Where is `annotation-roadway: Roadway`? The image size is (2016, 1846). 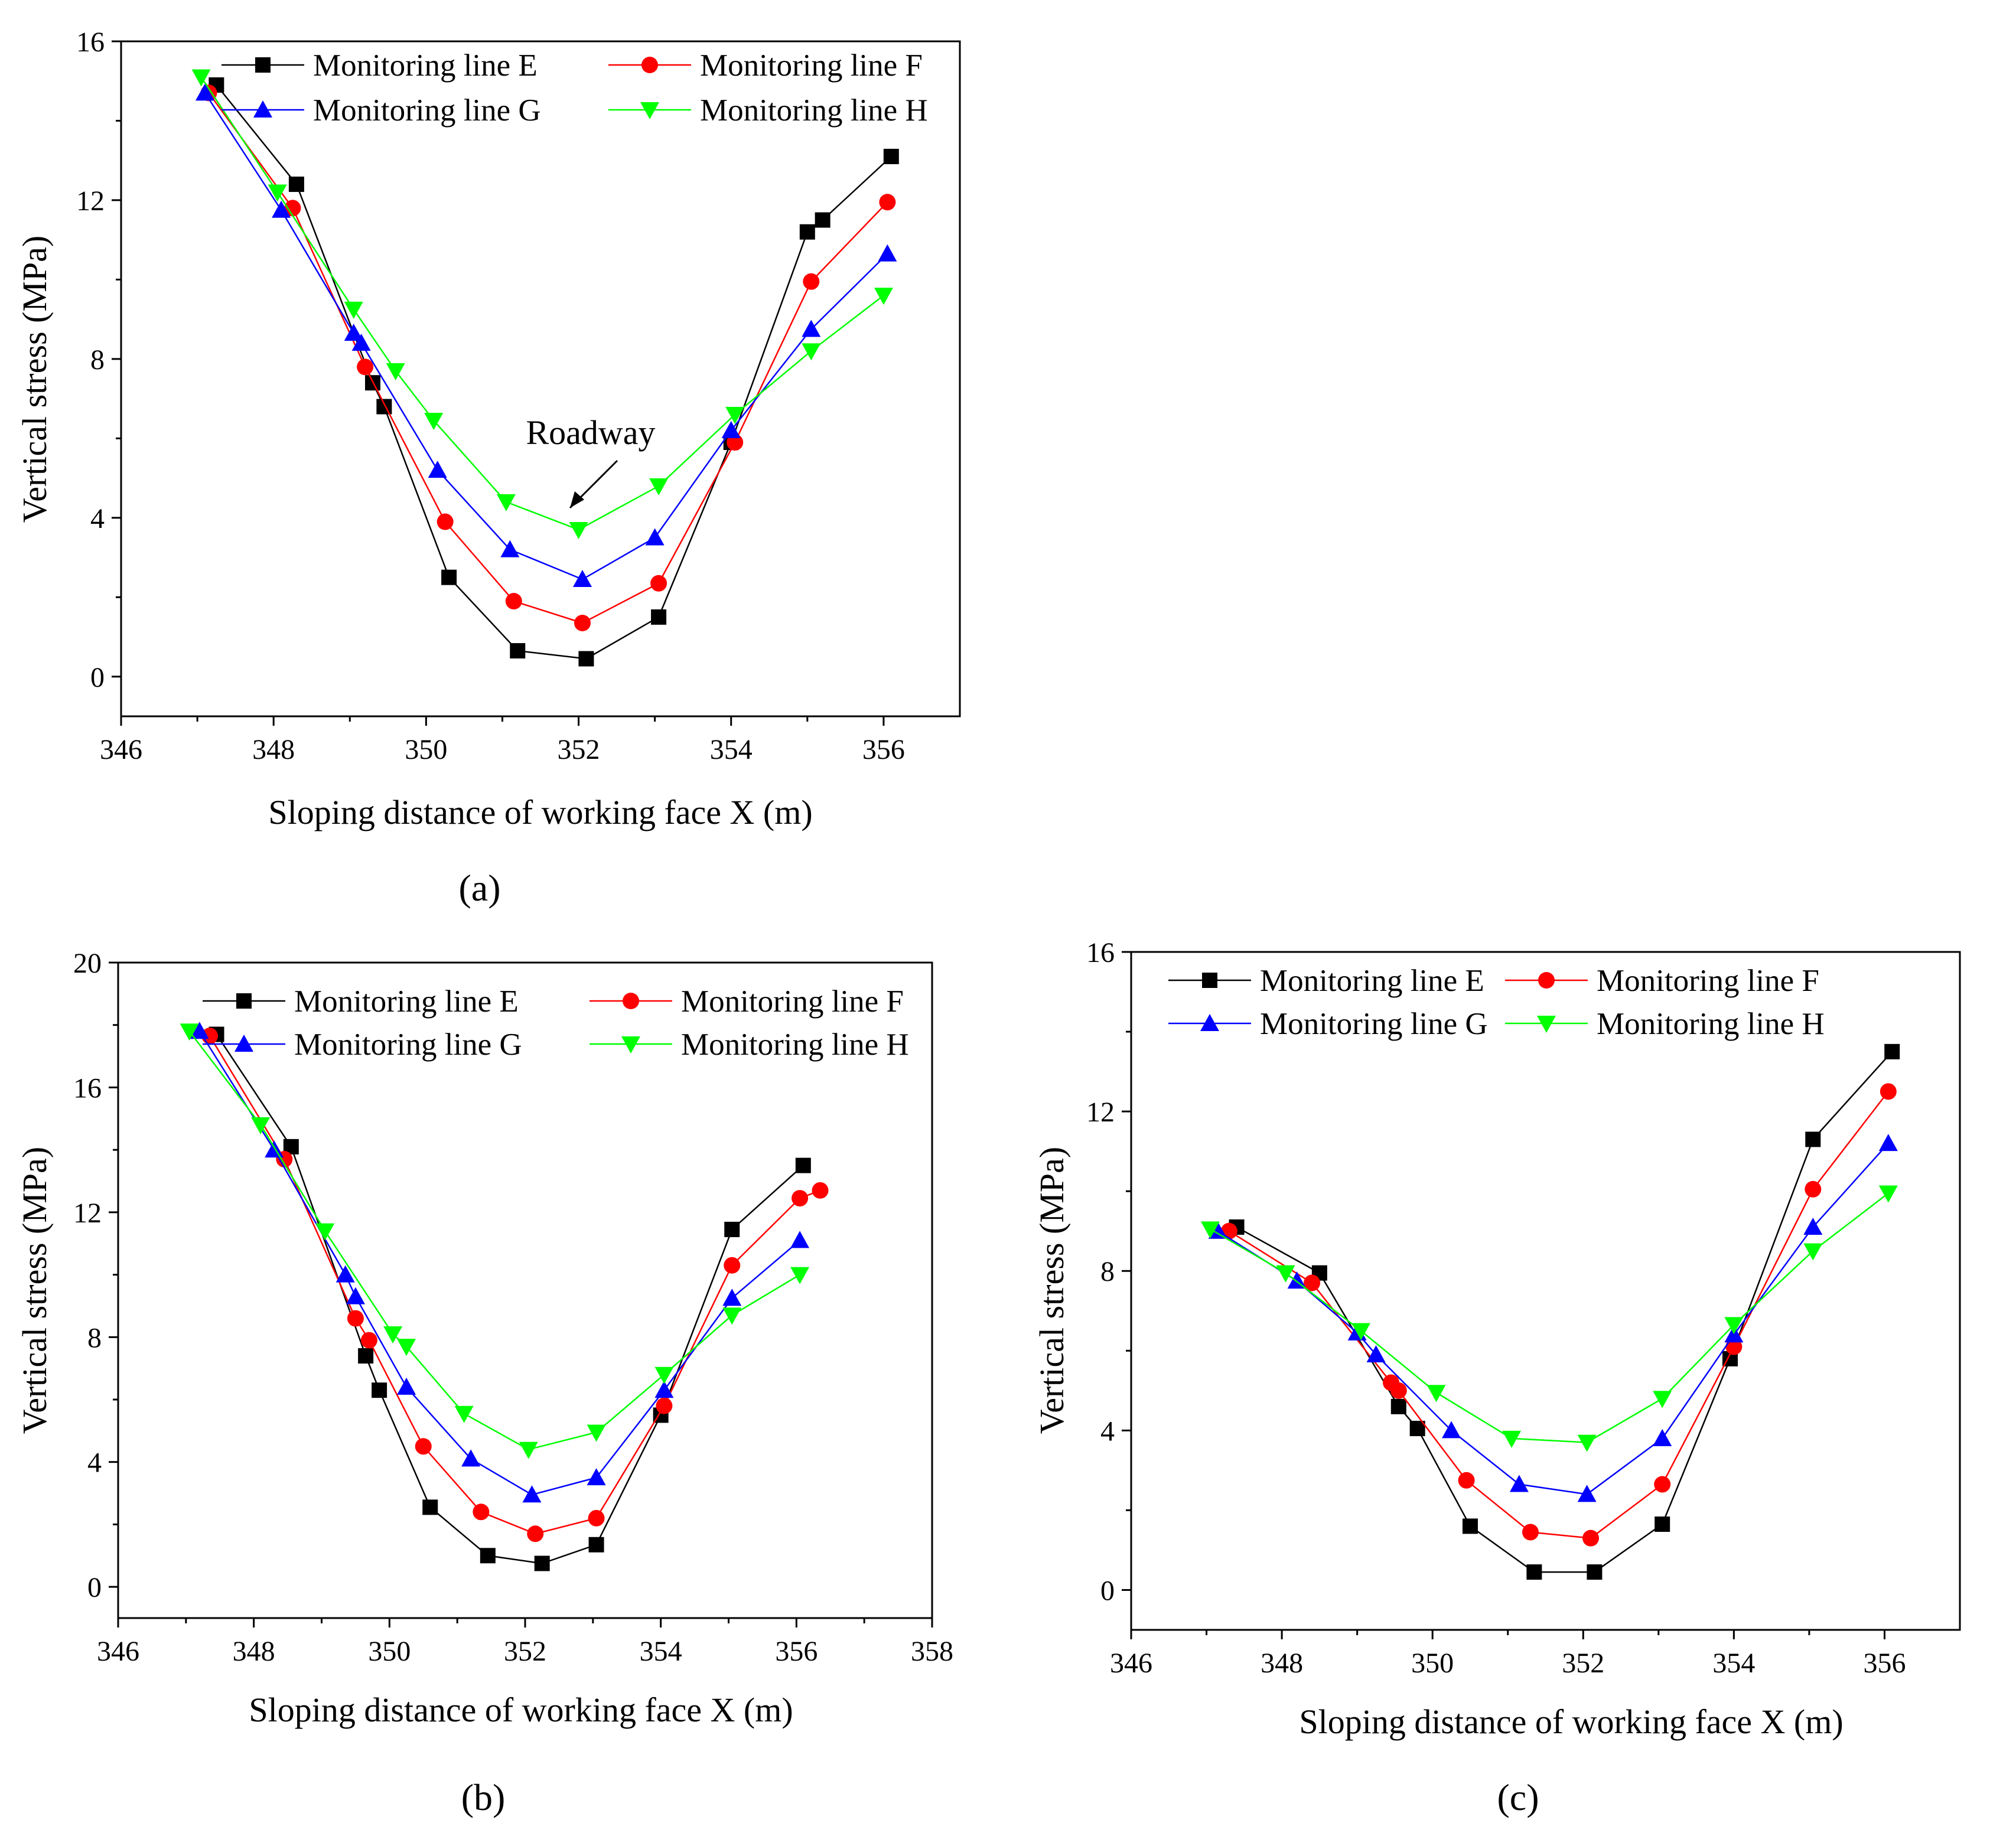 annotation-roadway: Roadway is located at coordinates (591, 432).